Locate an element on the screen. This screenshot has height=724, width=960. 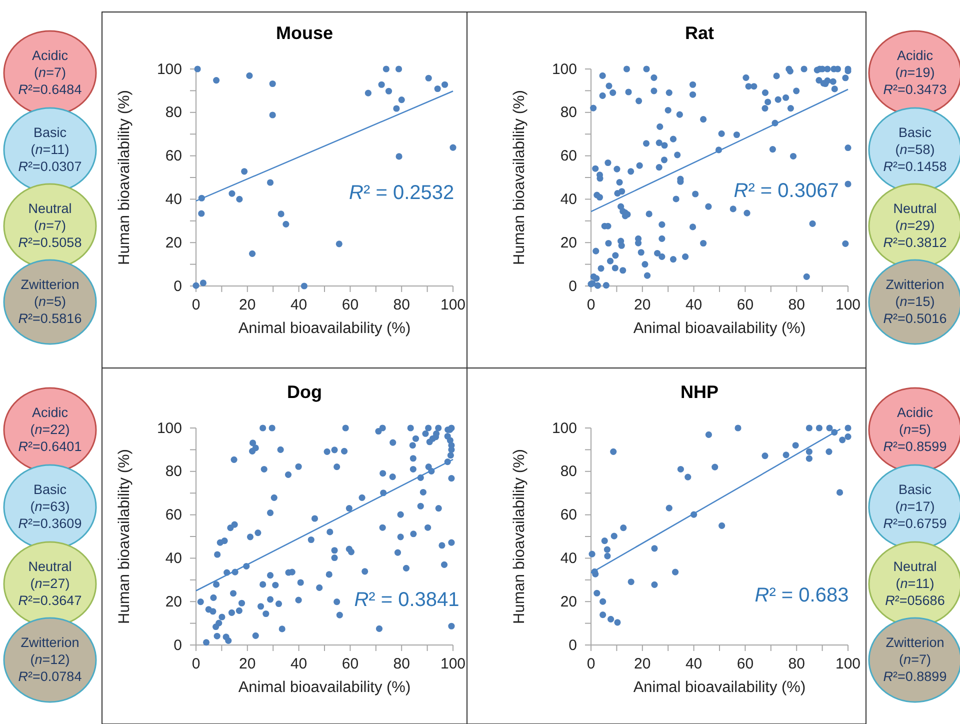
chart-title: Rat is located at coordinates (699, 33).